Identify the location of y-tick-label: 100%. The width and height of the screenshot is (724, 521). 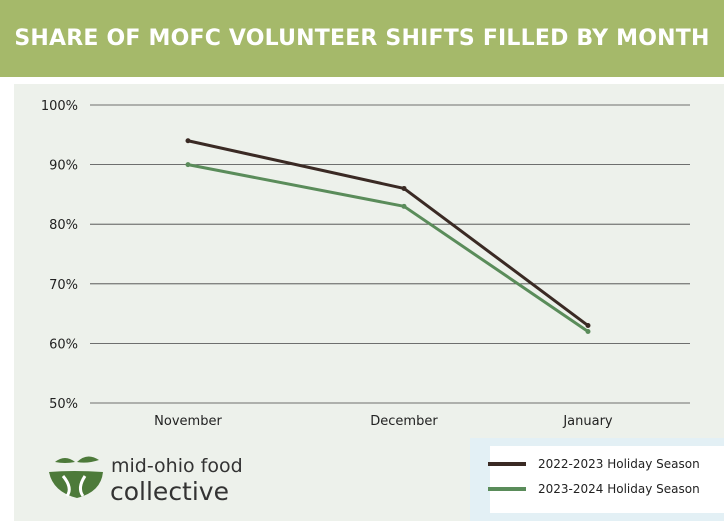
(59, 106).